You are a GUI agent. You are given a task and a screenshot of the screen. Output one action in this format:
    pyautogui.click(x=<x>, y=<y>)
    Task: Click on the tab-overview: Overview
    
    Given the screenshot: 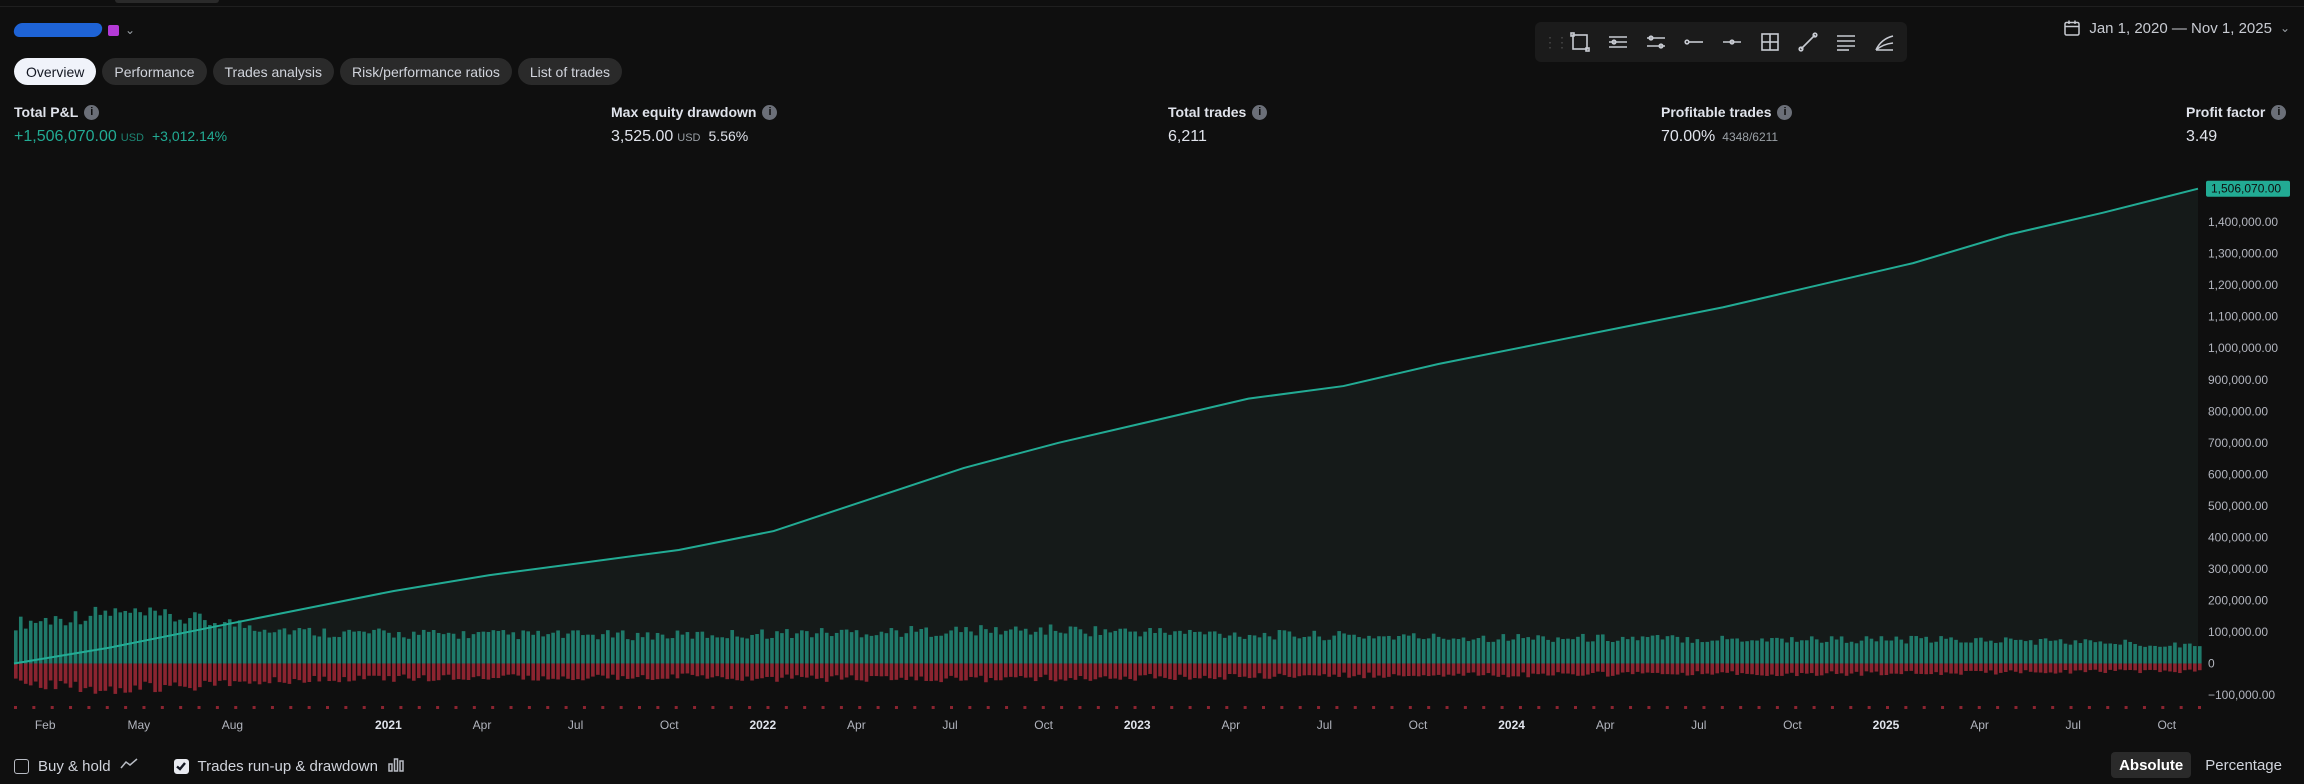 What is the action you would take?
    pyautogui.click(x=55, y=71)
    